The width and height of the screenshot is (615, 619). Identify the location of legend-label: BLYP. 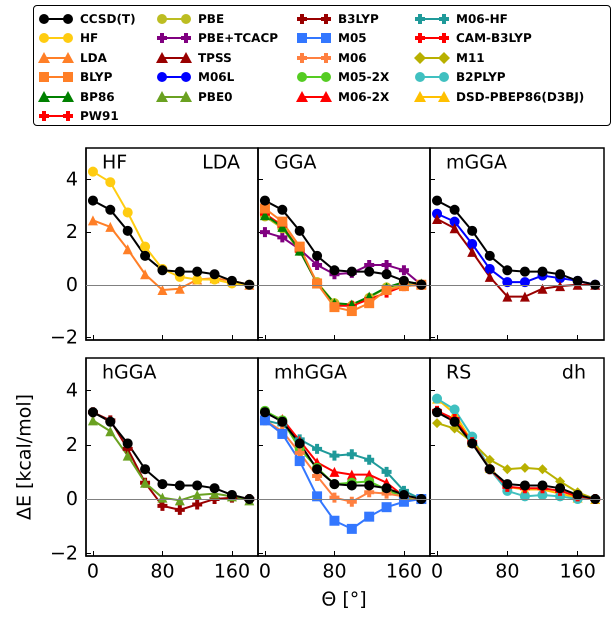
(96, 77).